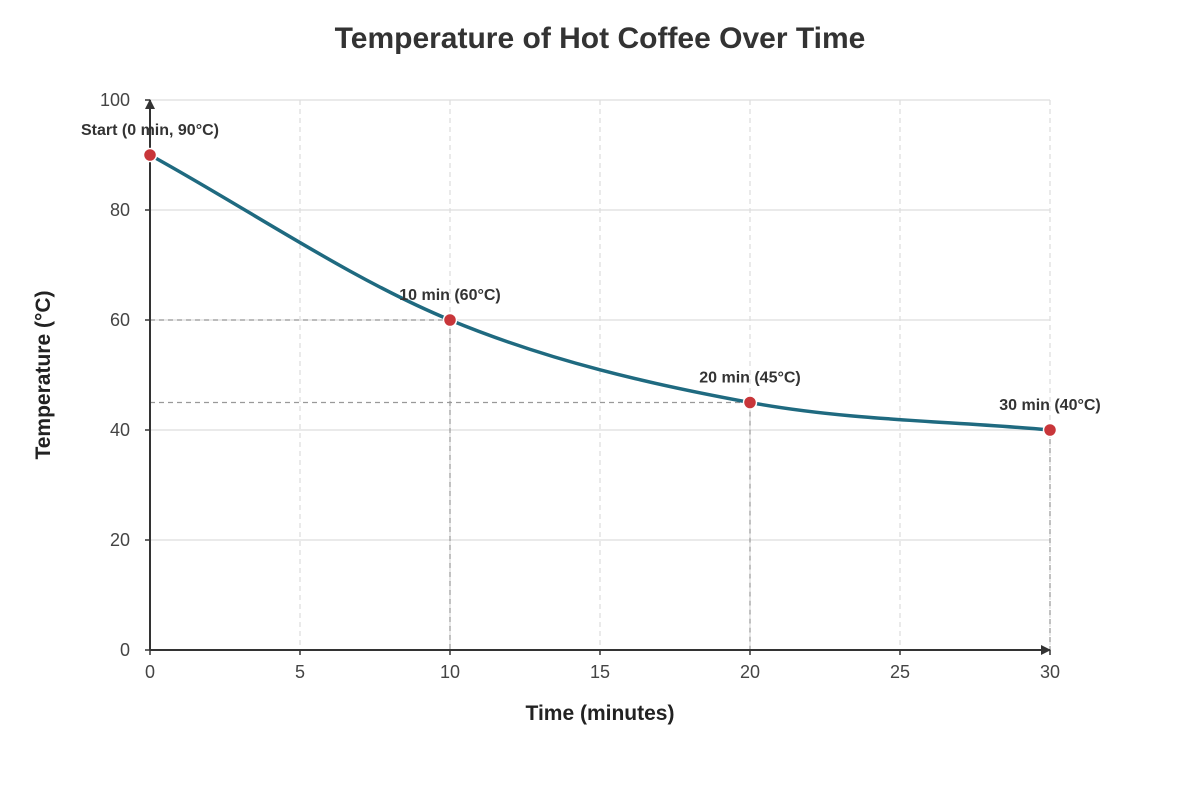 Image resolution: width=1200 pixels, height=800 pixels. I want to click on data-label: 30 min (40°C), so click(1050, 405).